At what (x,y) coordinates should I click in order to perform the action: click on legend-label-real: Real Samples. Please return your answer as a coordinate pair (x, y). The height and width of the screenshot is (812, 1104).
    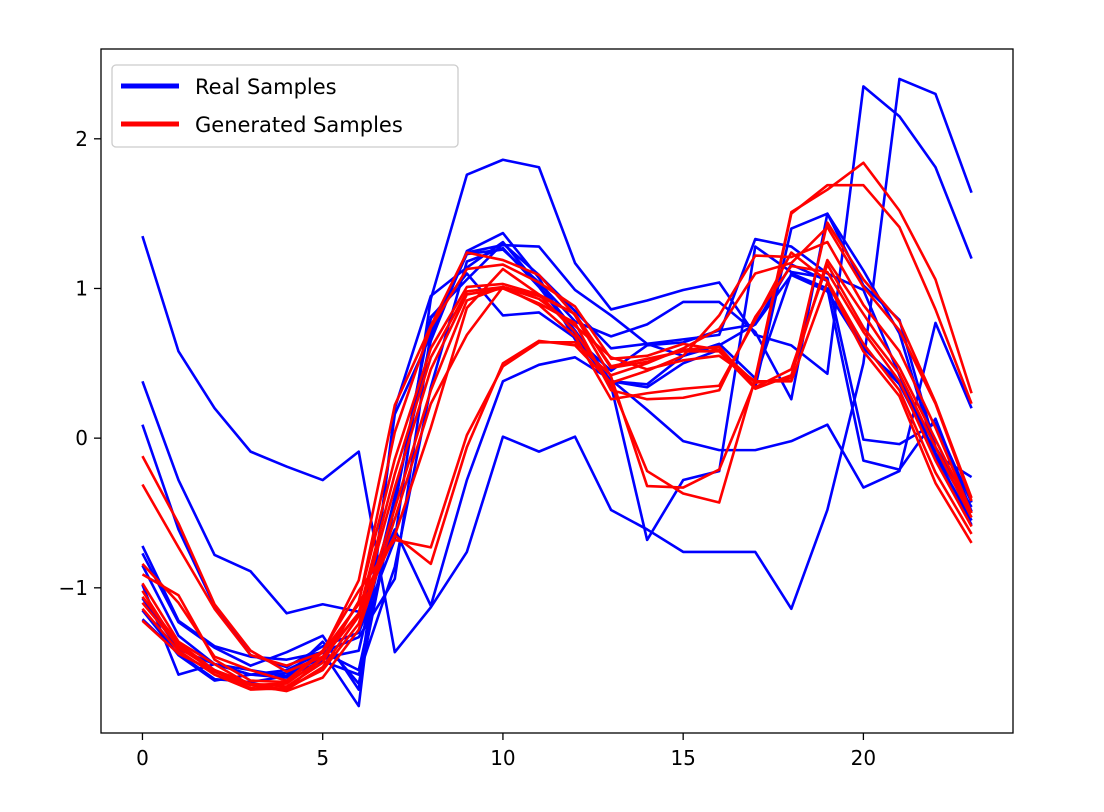
    Looking at the image, I should click on (266, 87).